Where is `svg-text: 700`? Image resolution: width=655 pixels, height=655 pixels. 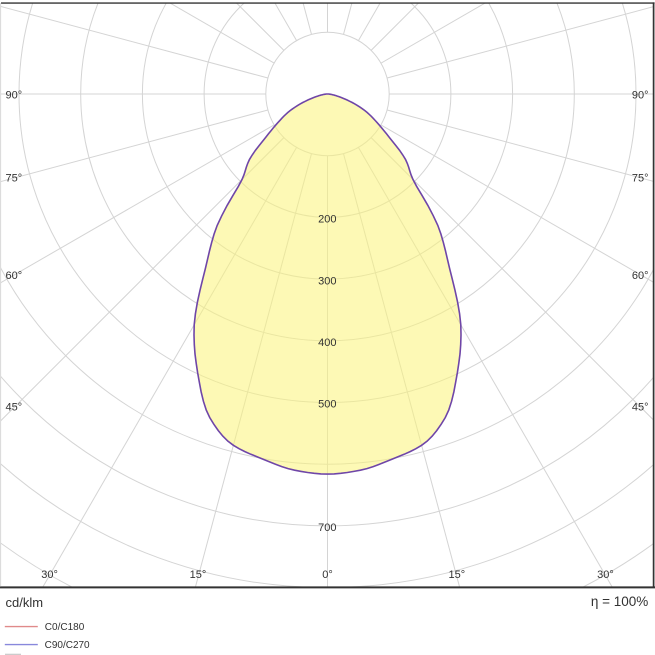
svg-text: 700 is located at coordinates (327, 528).